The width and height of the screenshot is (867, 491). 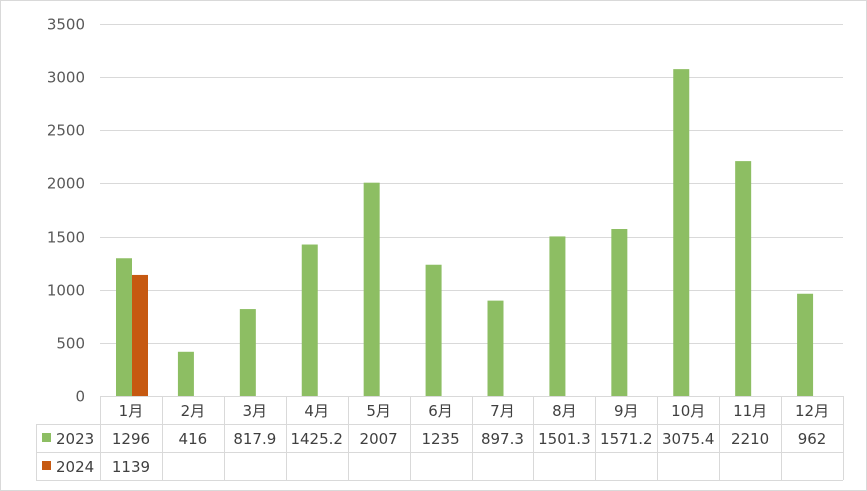 I want to click on x-tick-label: 5月, so click(x=378, y=411).